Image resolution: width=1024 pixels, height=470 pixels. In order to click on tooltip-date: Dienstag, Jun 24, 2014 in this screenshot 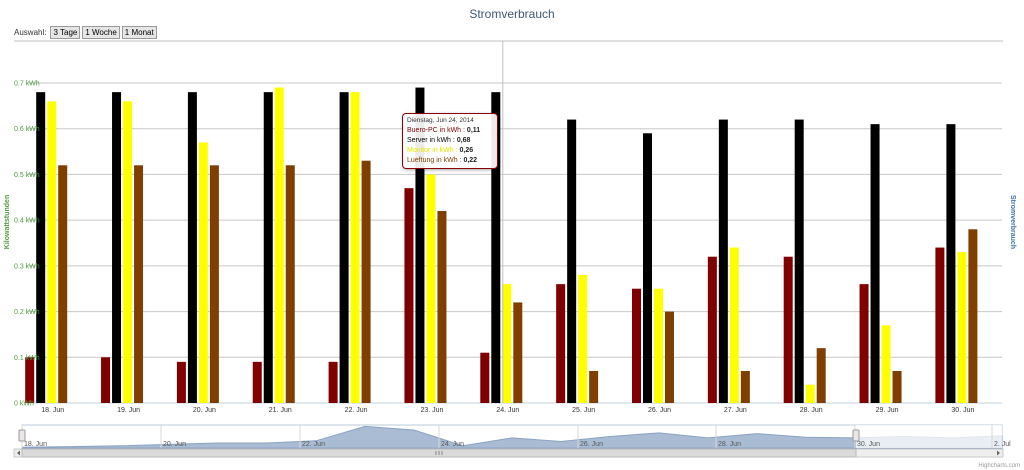, I will do `click(440, 120)`.